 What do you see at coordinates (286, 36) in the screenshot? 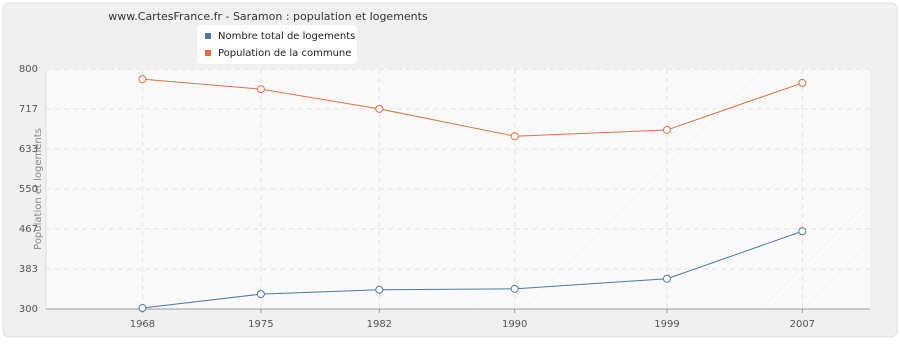
I see `legend-label: Nombre total de logements` at bounding box center [286, 36].